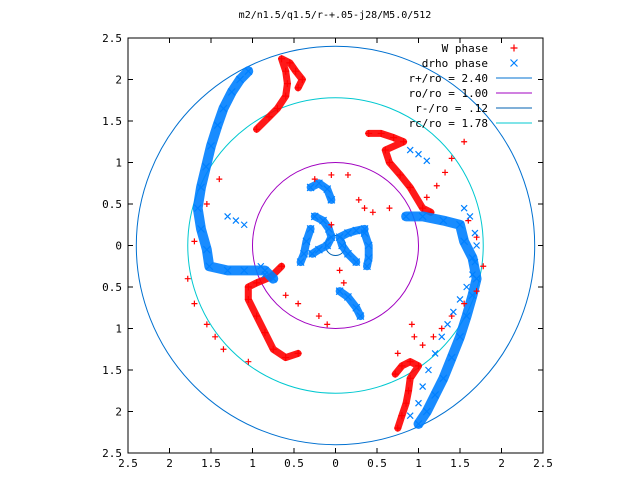 This screenshot has height=480, width=640. Describe the element at coordinates (460, 463) in the screenshot. I see `x-tick-label-8: 1.5` at that location.